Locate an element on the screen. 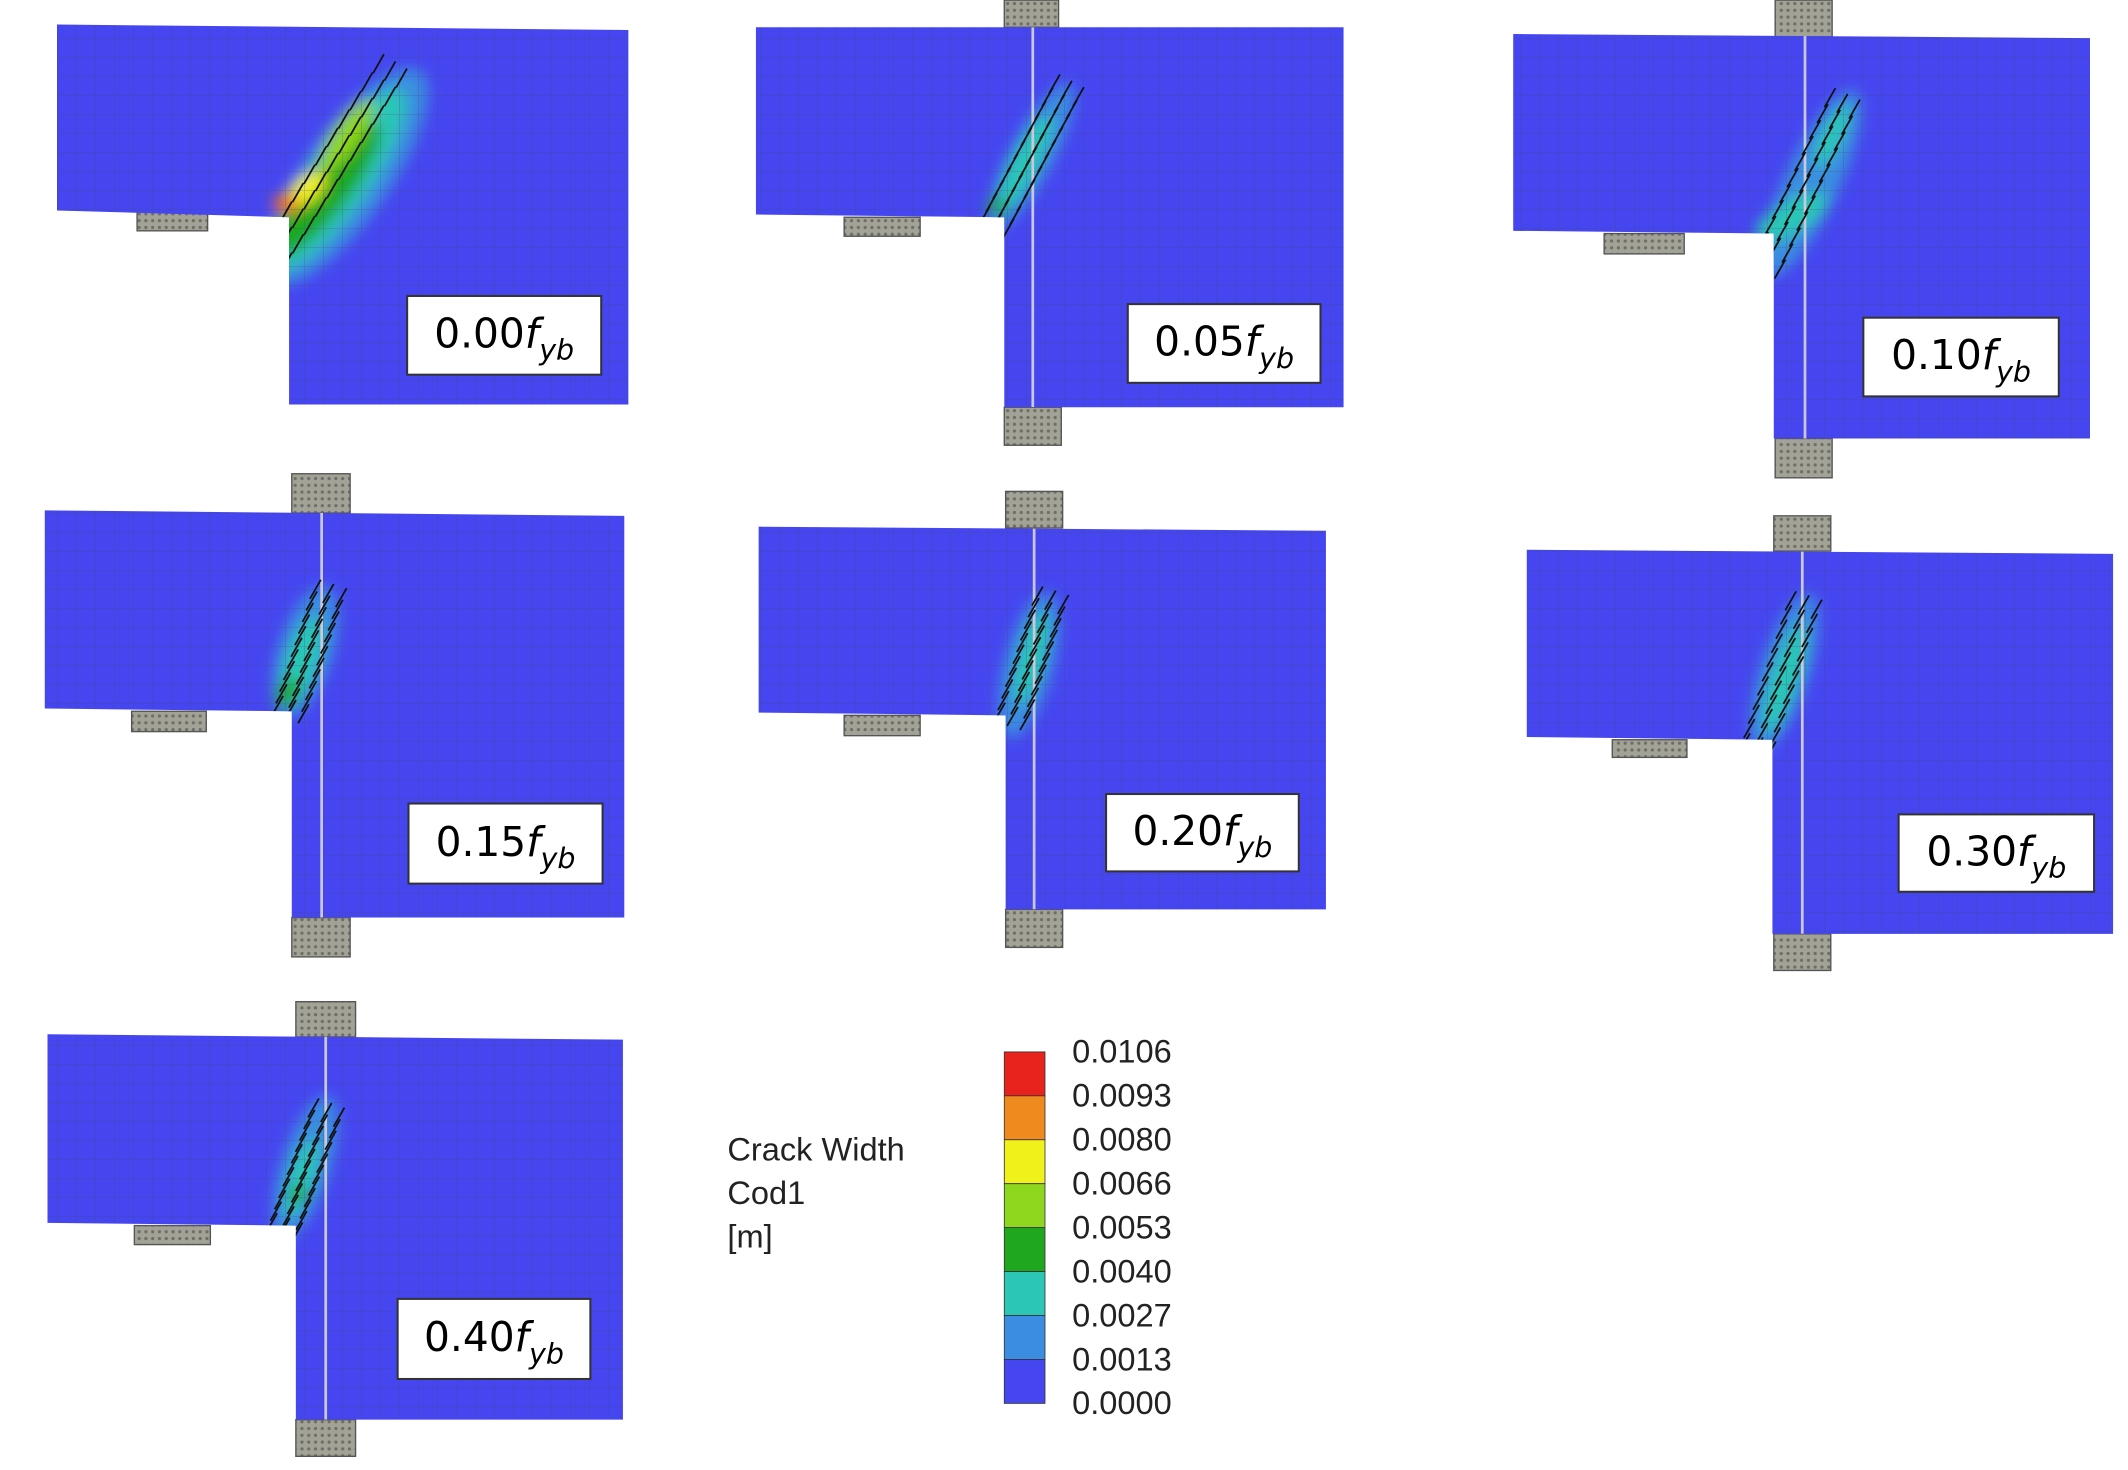 The width and height of the screenshot is (2128, 1470). panel: 0.20fyb is located at coordinates (1042, 719).